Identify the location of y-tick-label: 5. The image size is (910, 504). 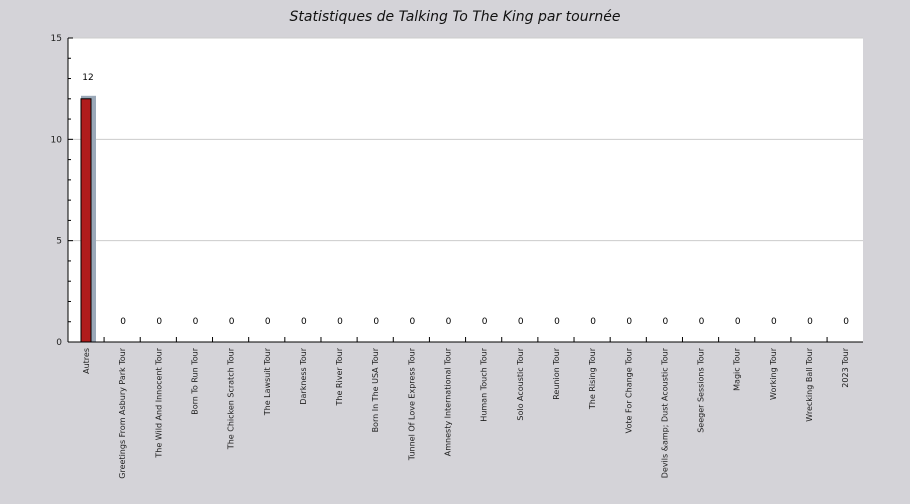
(59, 242).